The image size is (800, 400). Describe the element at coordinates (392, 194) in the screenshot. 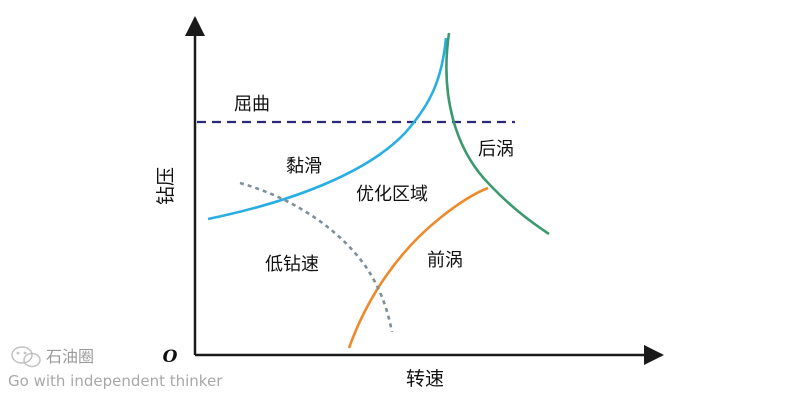

I see `optimized-region-label: 优化区域` at that location.